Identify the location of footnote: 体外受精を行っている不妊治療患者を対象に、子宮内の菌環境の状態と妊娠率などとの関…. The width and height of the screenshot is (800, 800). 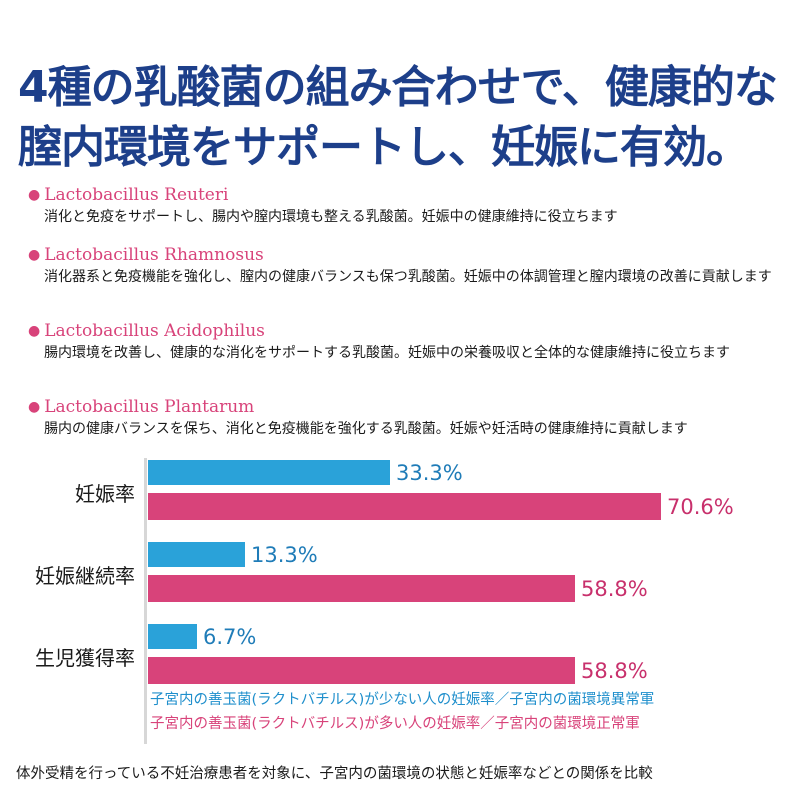
(334, 774).